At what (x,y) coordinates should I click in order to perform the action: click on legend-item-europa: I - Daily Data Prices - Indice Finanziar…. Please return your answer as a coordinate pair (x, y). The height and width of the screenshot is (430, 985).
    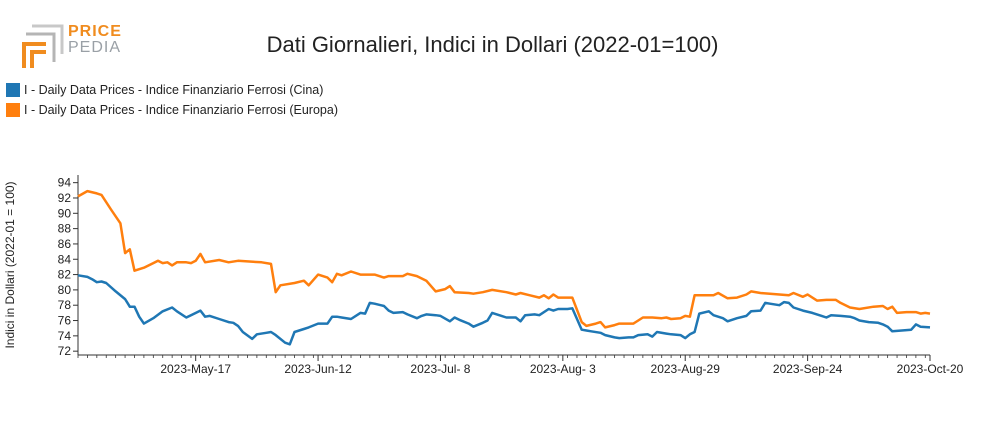
    Looking at the image, I should click on (172, 110).